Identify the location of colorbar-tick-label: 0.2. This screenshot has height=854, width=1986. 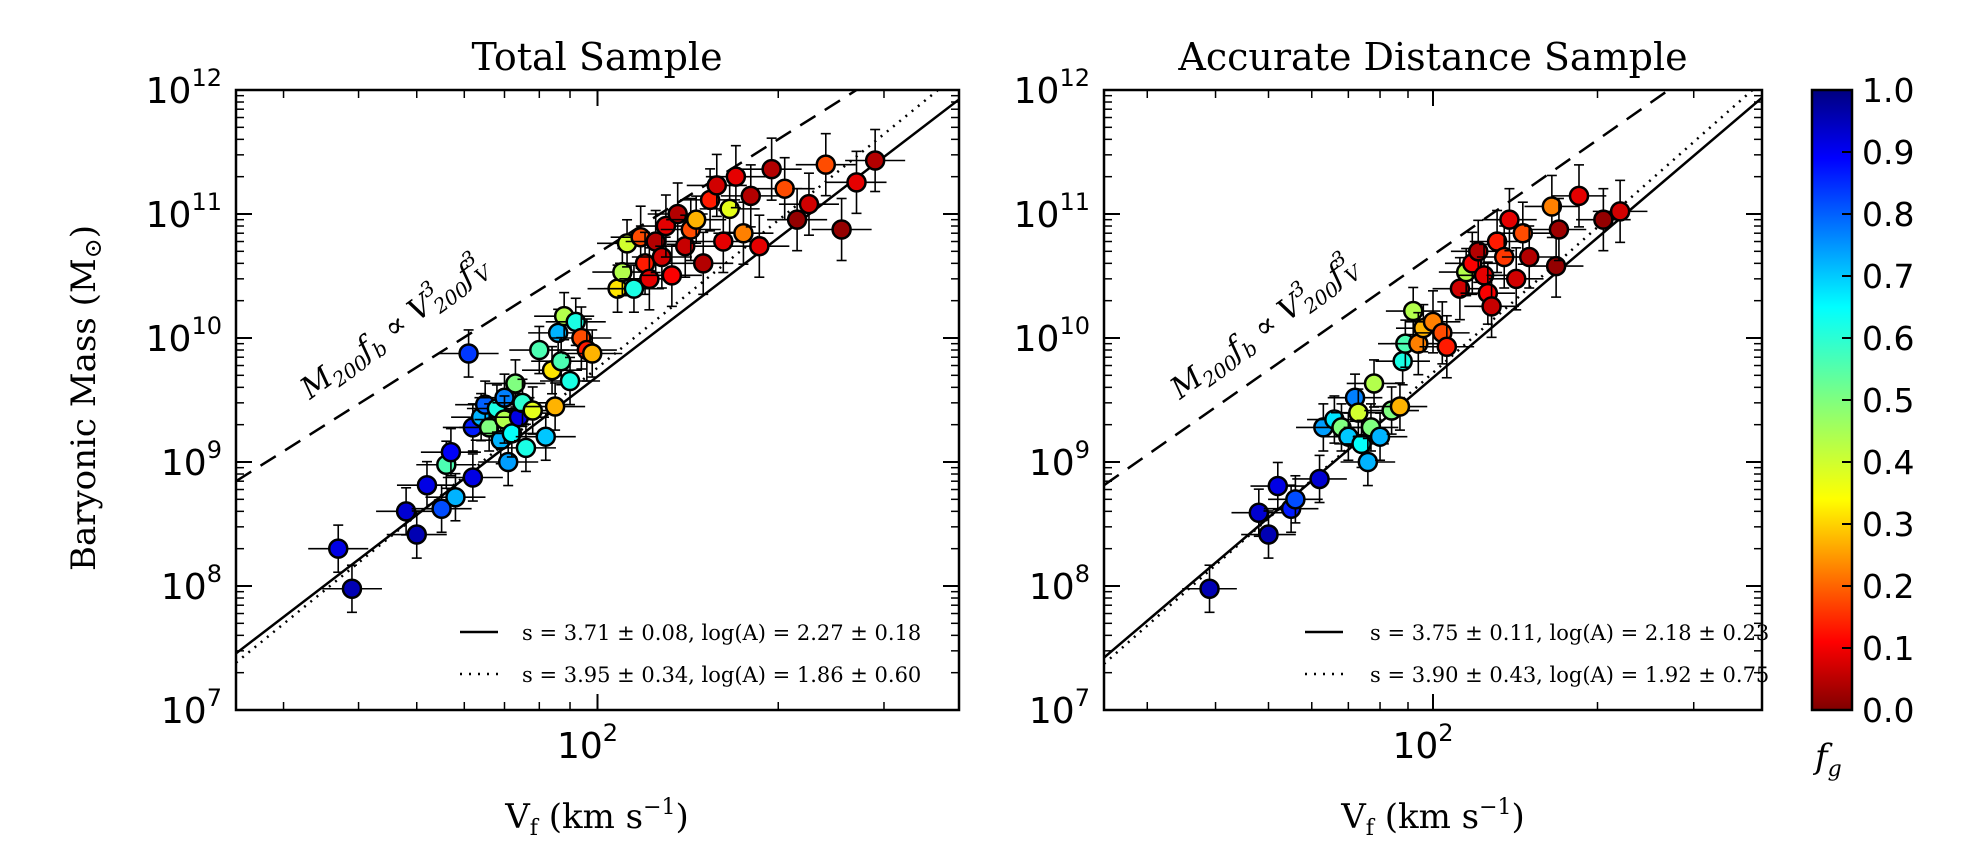
(1888, 586).